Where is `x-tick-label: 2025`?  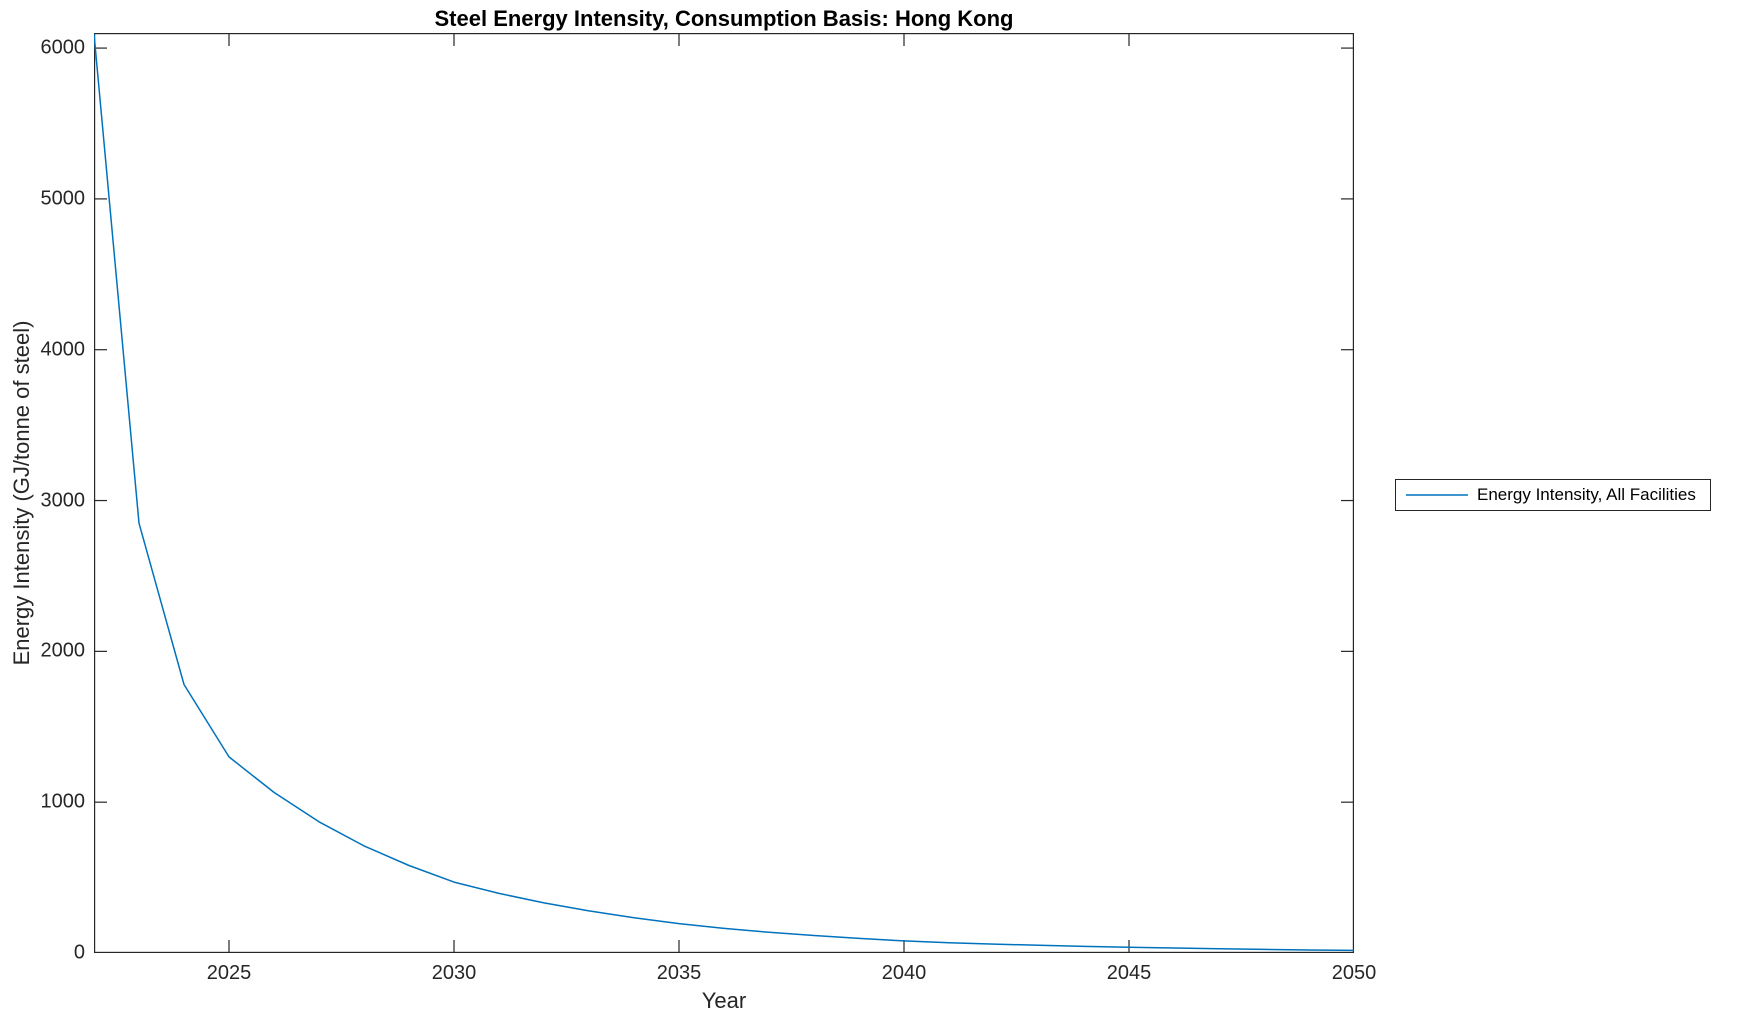
x-tick-label: 2025 is located at coordinates (229, 973).